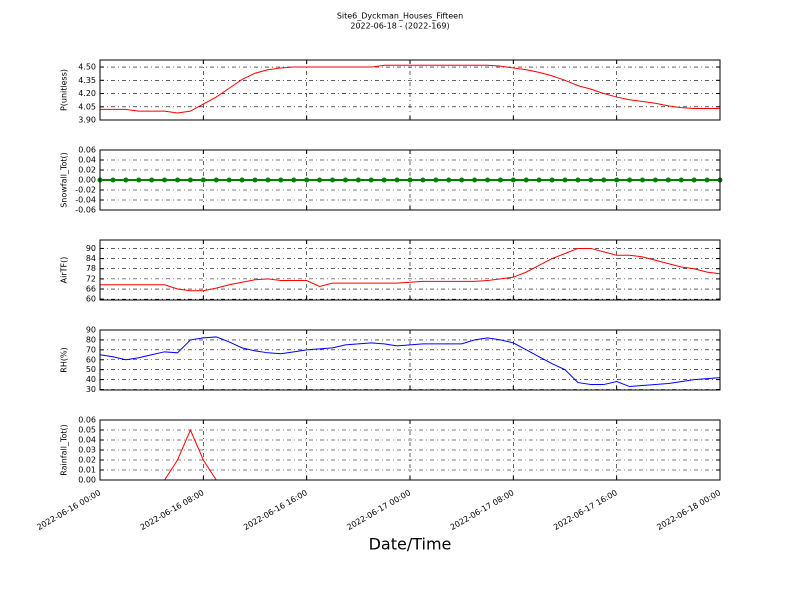 The width and height of the screenshot is (800, 600). I want to click on y-tick-label: 50, so click(91, 369).